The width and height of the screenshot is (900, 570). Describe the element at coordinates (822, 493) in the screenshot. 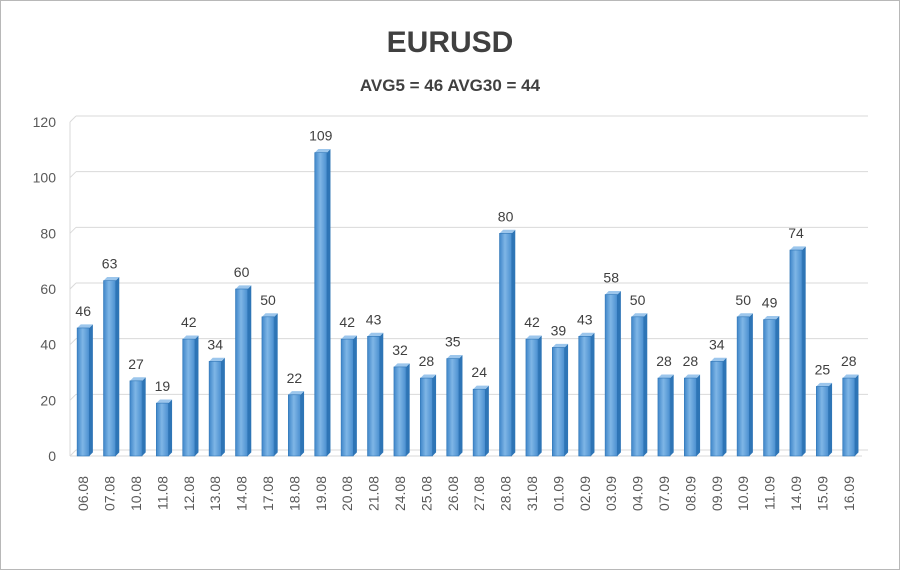

I see `x-tick-label: 15.09` at that location.